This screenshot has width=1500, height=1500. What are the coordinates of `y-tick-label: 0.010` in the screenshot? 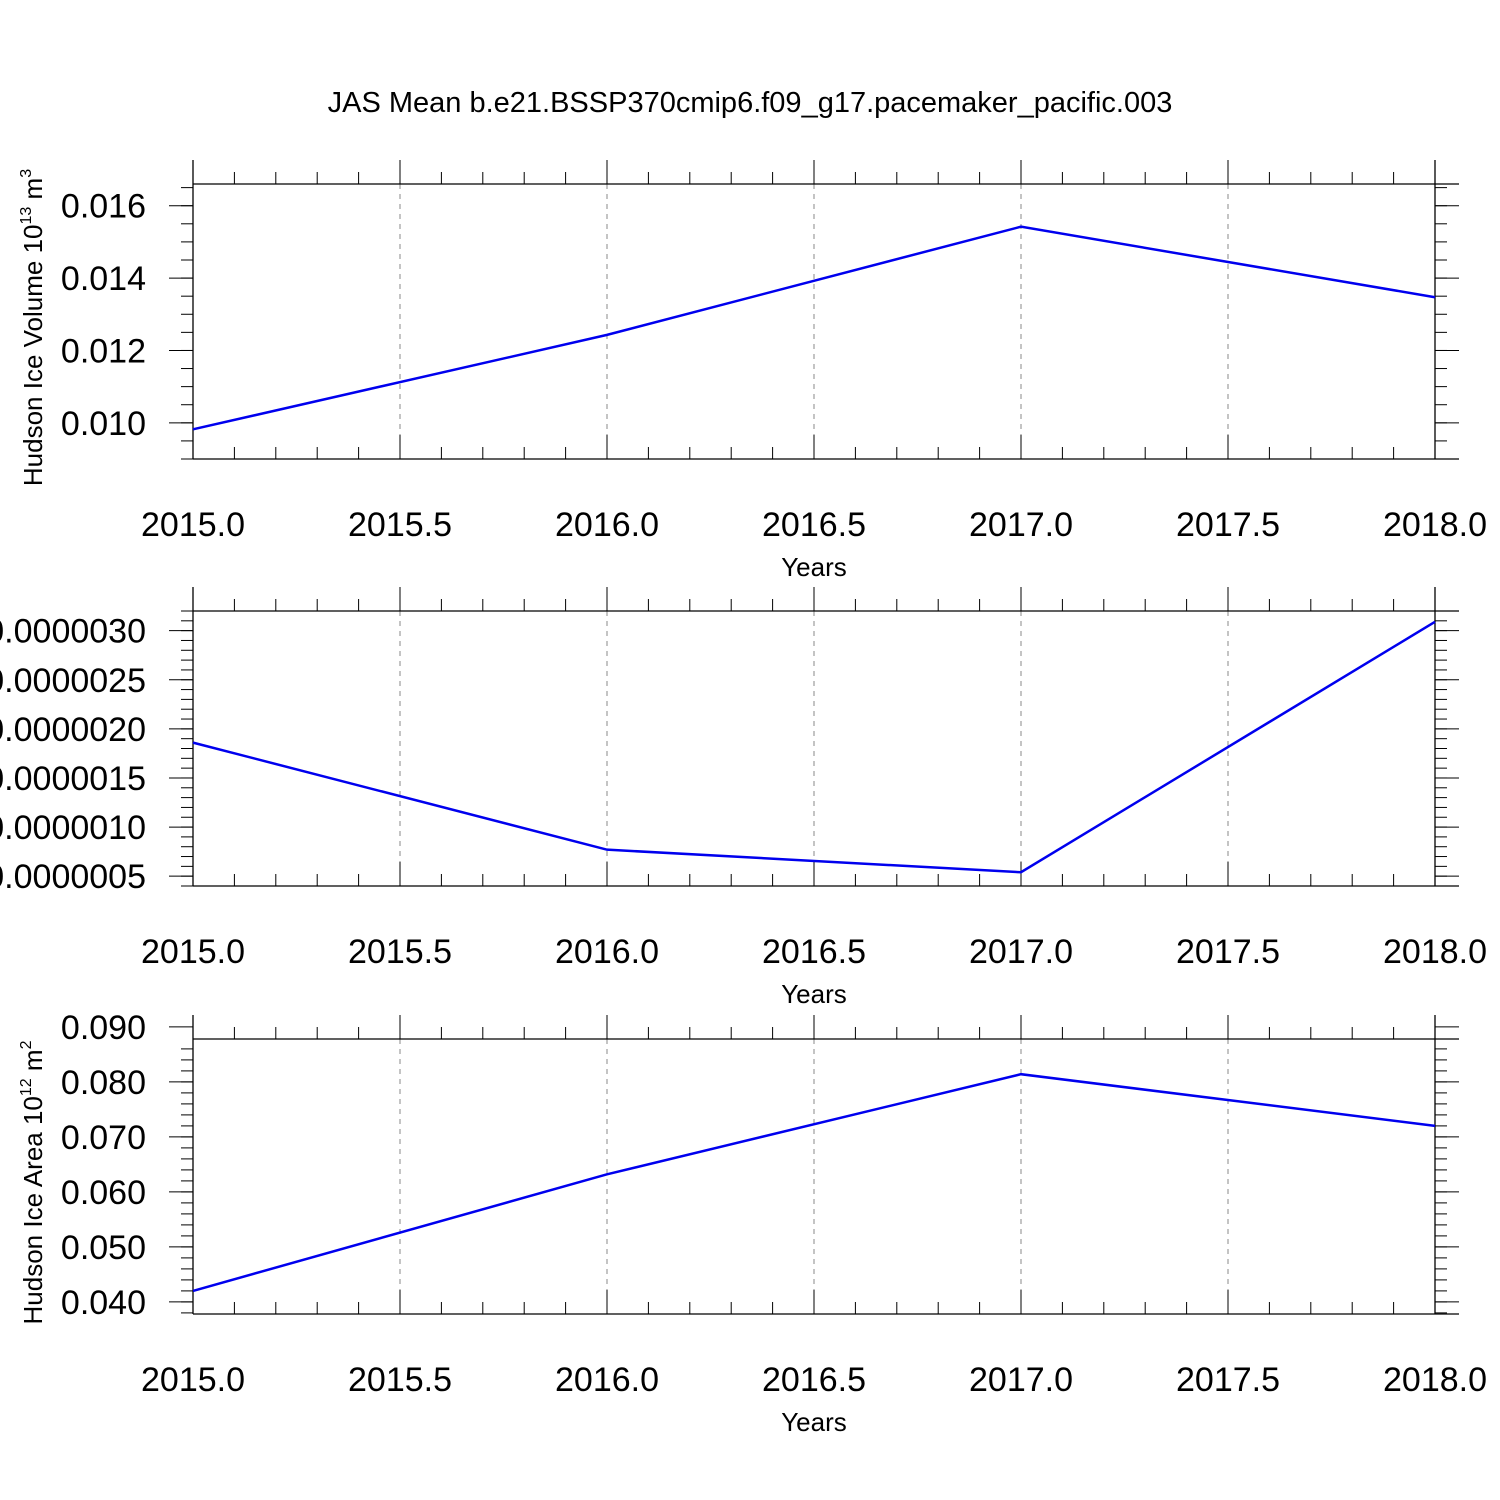 It's located at (103, 424).